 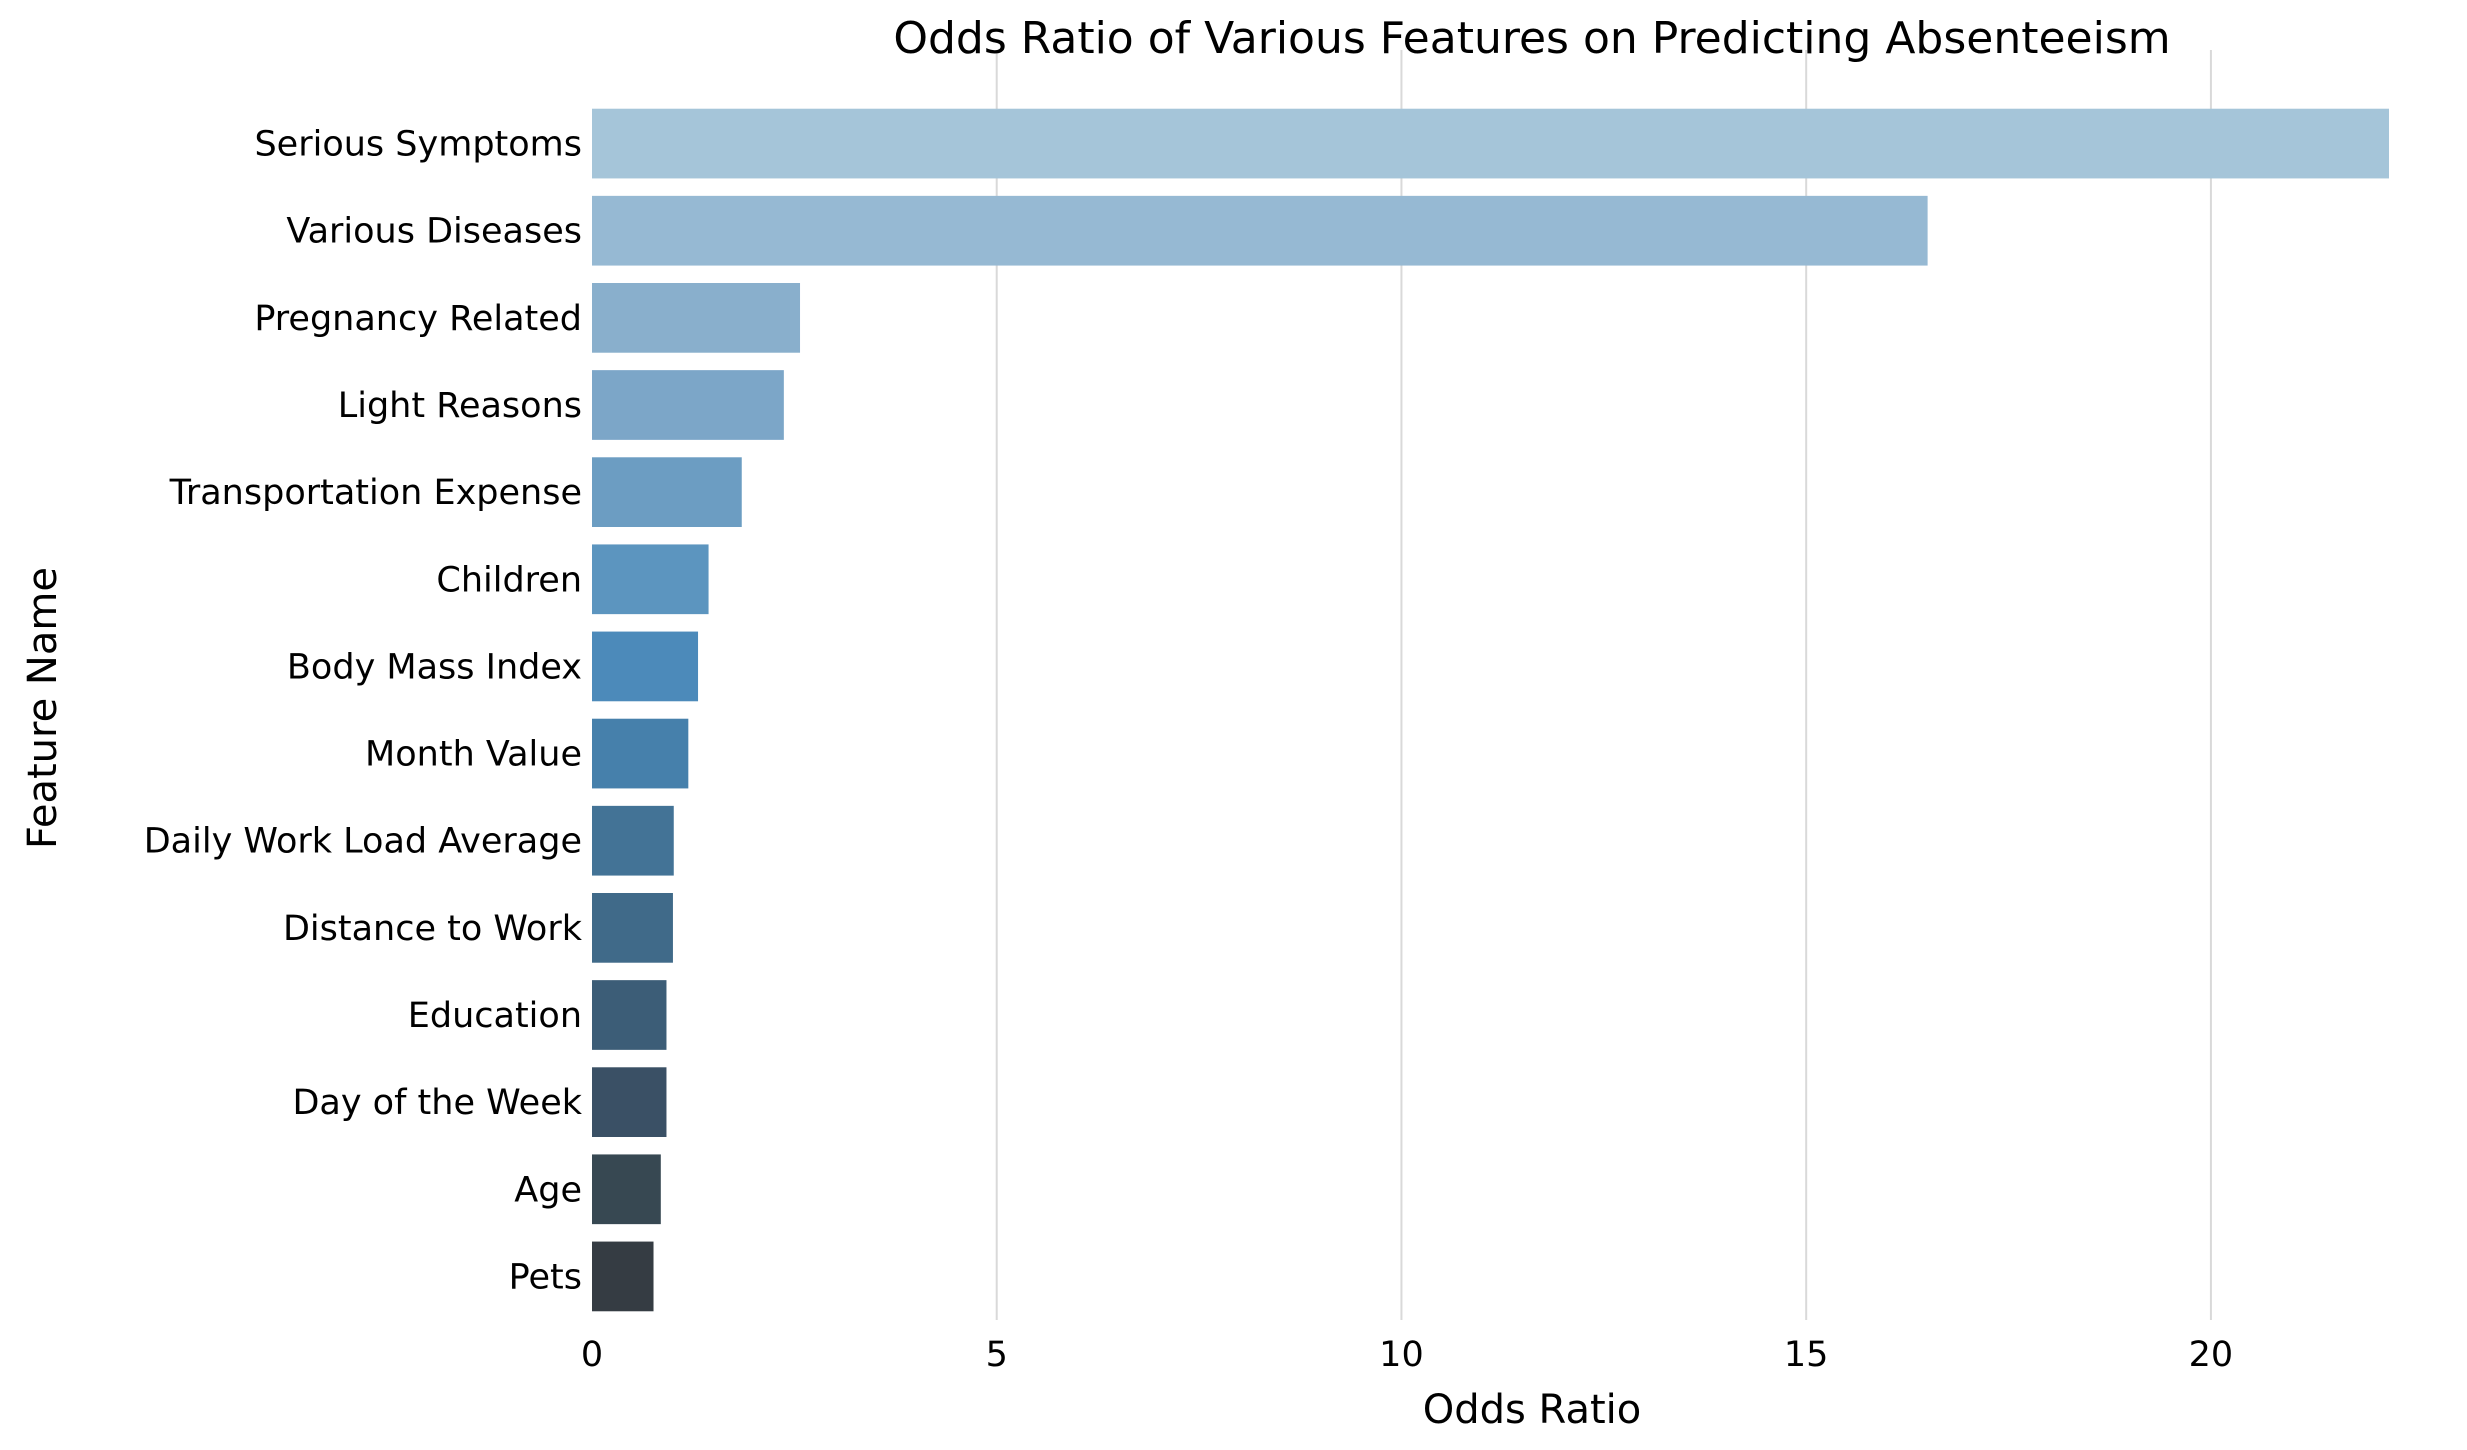 I want to click on x-tick-label: 10, so click(x=1401, y=1355).